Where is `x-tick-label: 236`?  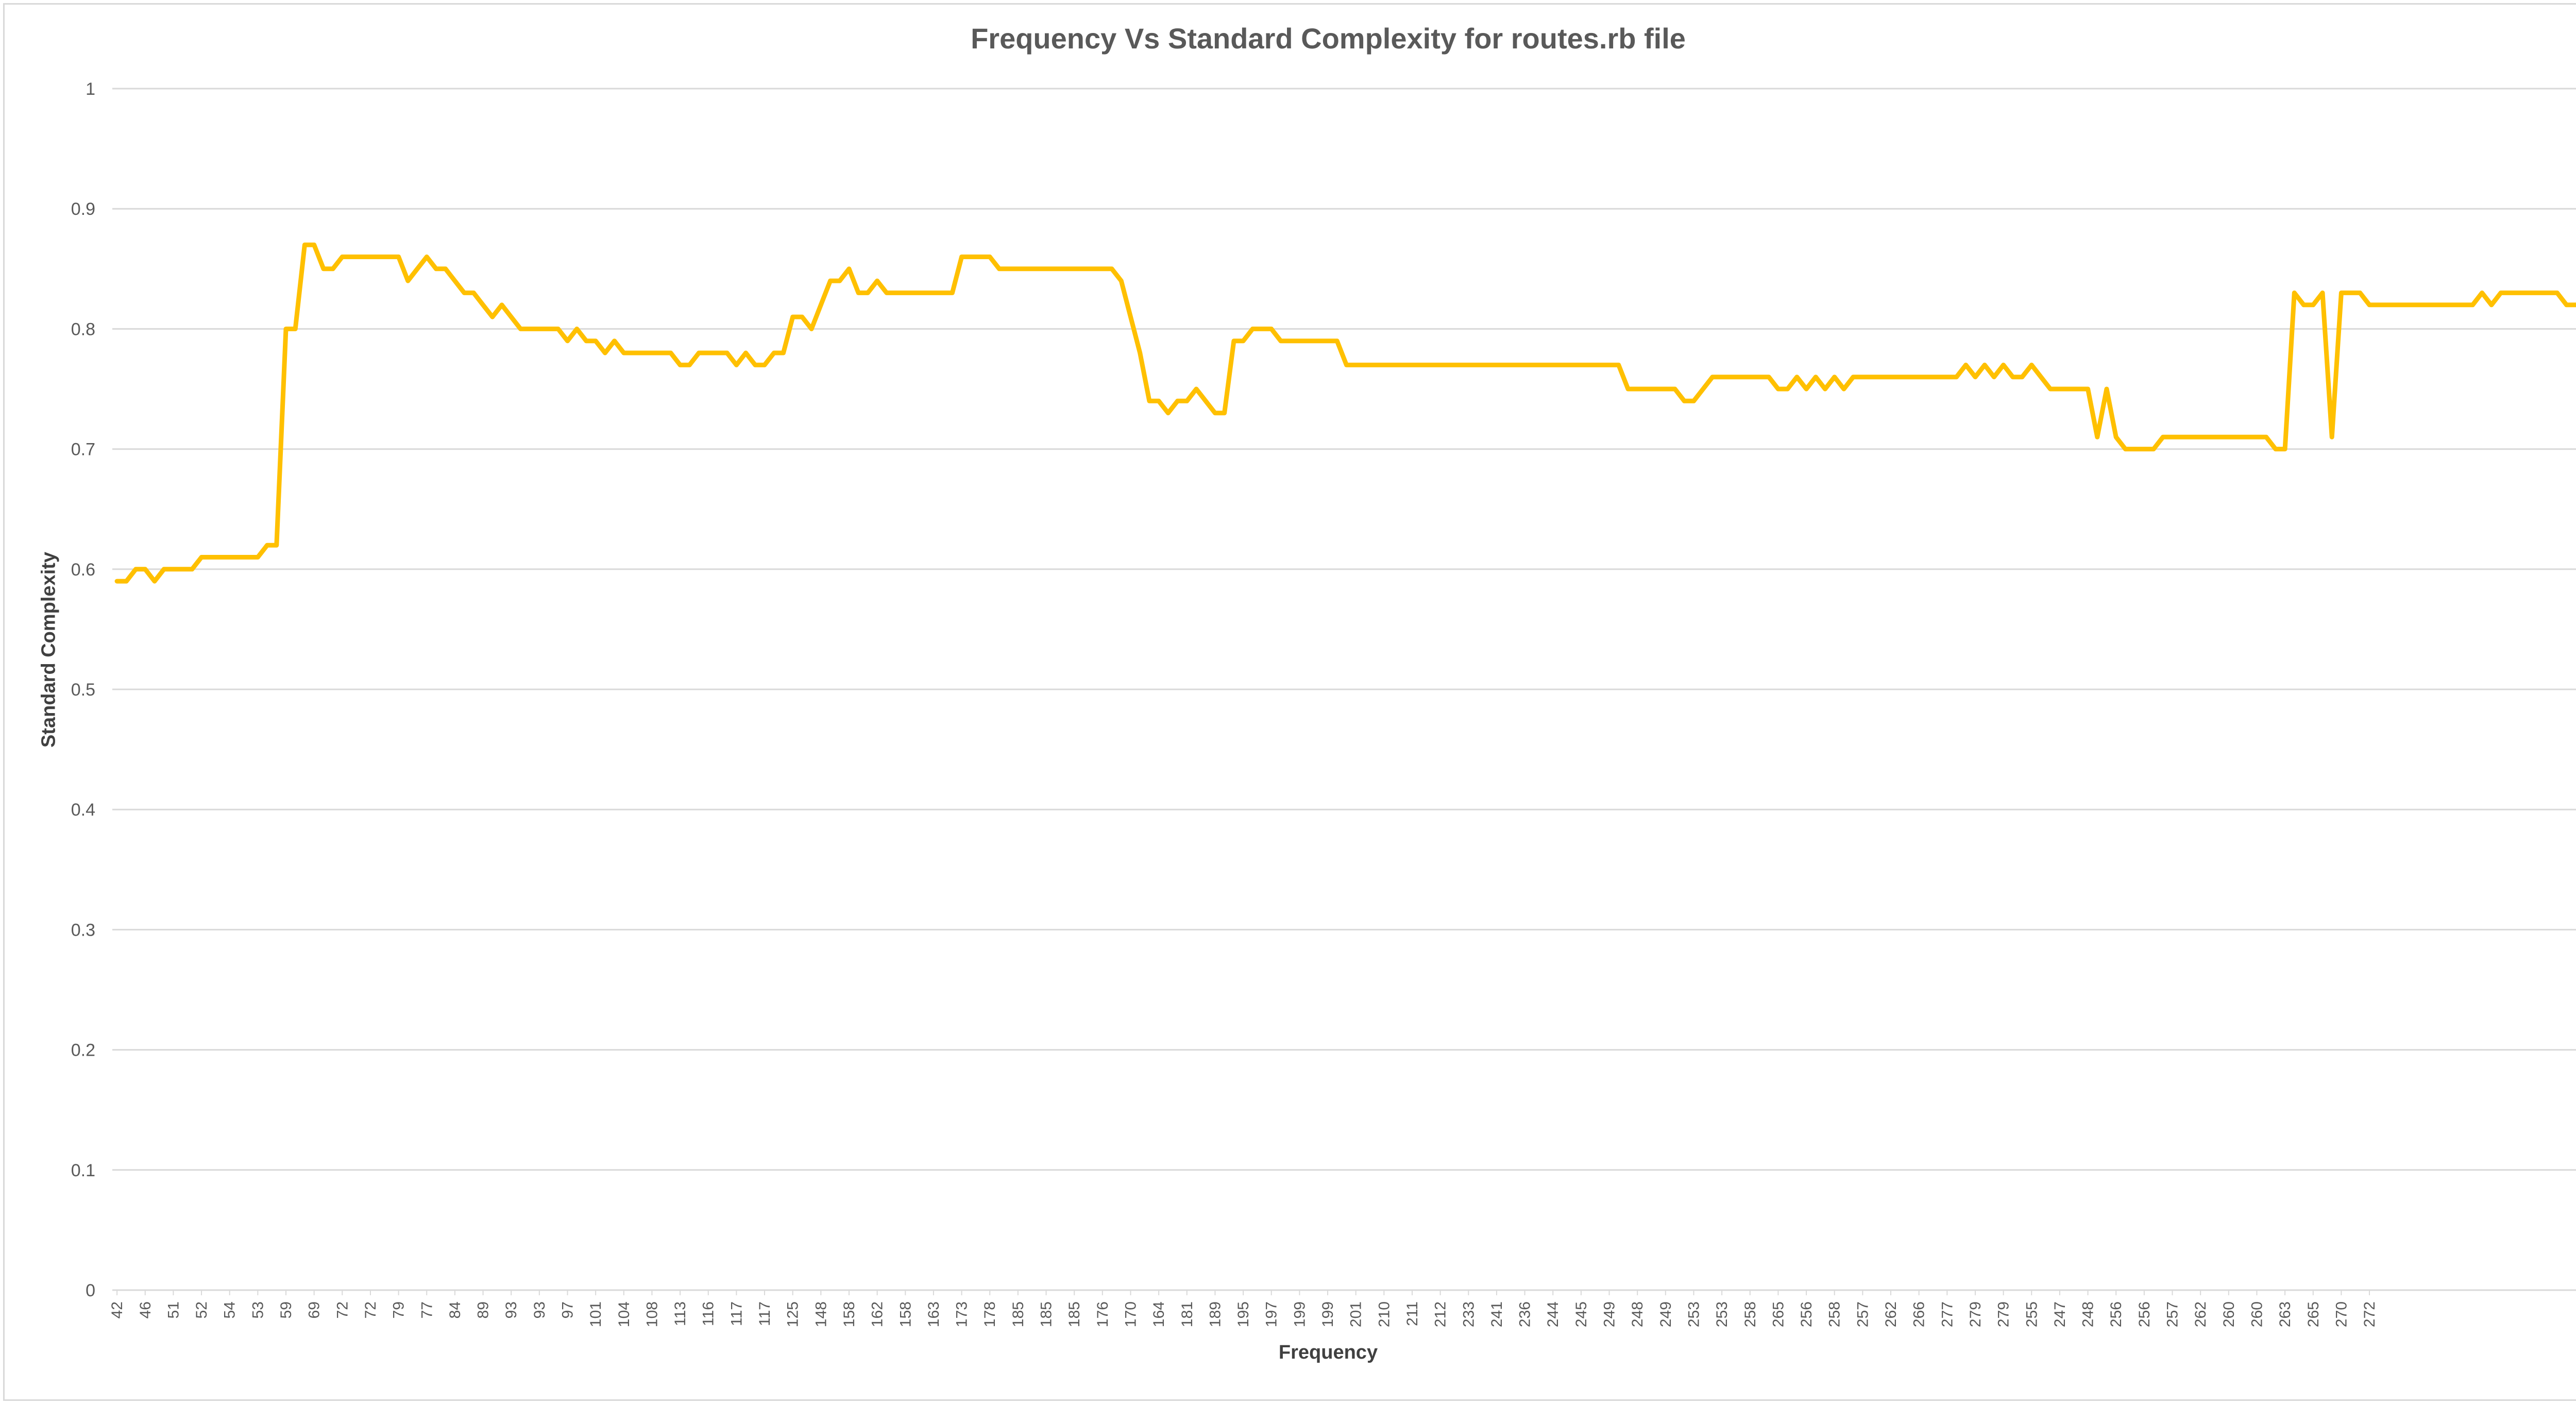
x-tick-label: 236 is located at coordinates (1525, 1314).